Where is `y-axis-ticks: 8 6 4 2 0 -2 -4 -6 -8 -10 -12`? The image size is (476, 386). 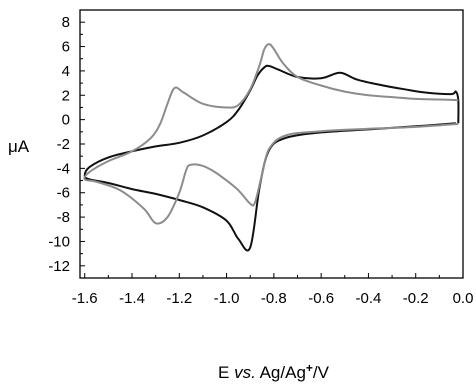 y-axis-ticks: 8 6 4 2 0 -2 -4 -6 -8 -10 -12 is located at coordinates (66, 146).